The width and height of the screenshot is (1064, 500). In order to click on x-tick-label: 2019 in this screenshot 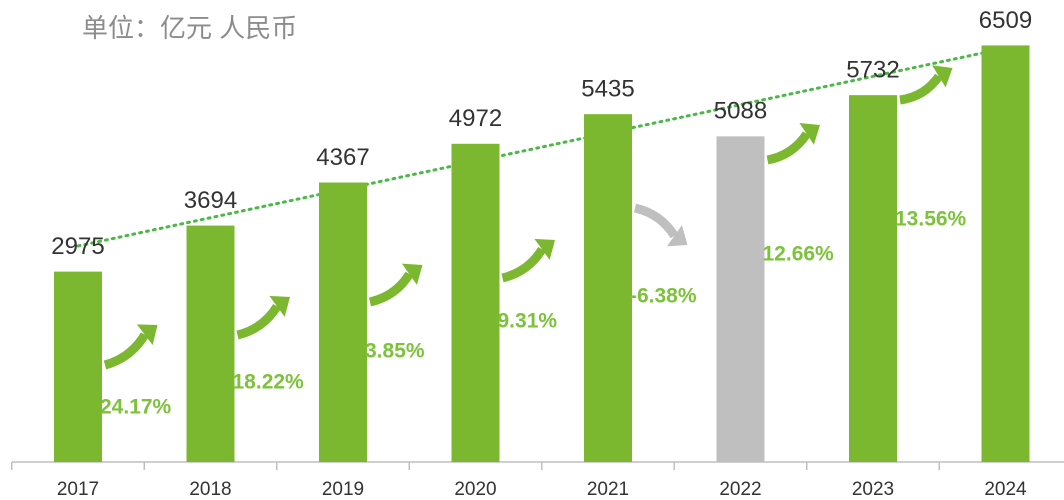, I will do `click(343, 489)`.